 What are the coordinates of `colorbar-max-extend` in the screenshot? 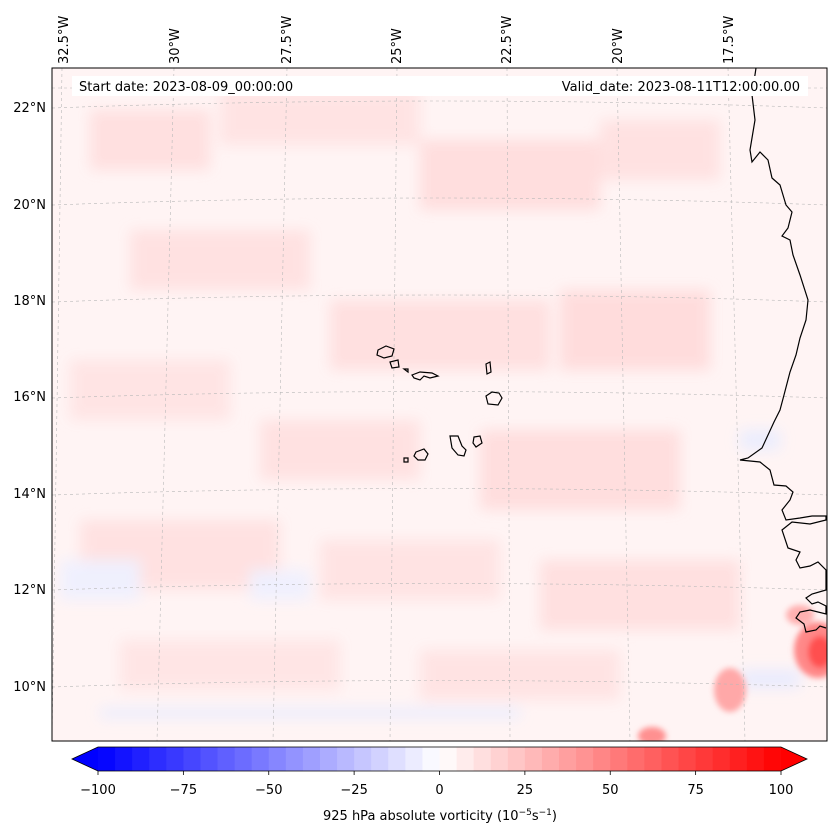 It's located at (794, 759).